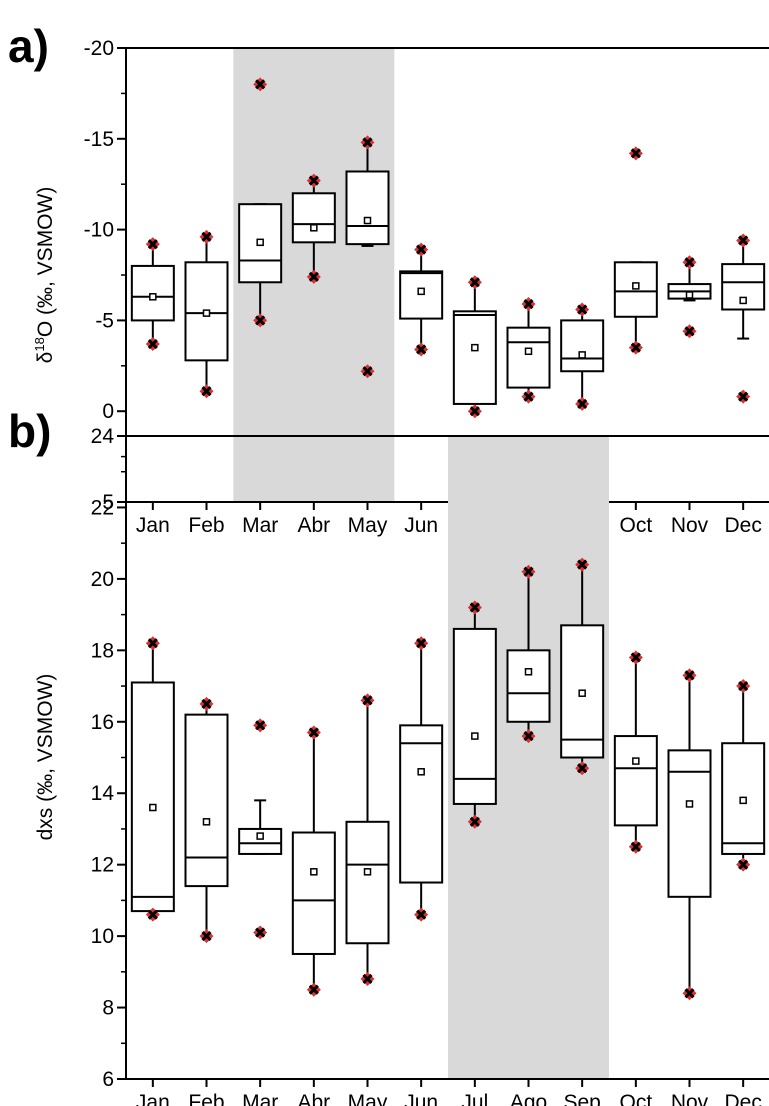  I want to click on x-tick-label: Jan, so click(153, 1098).